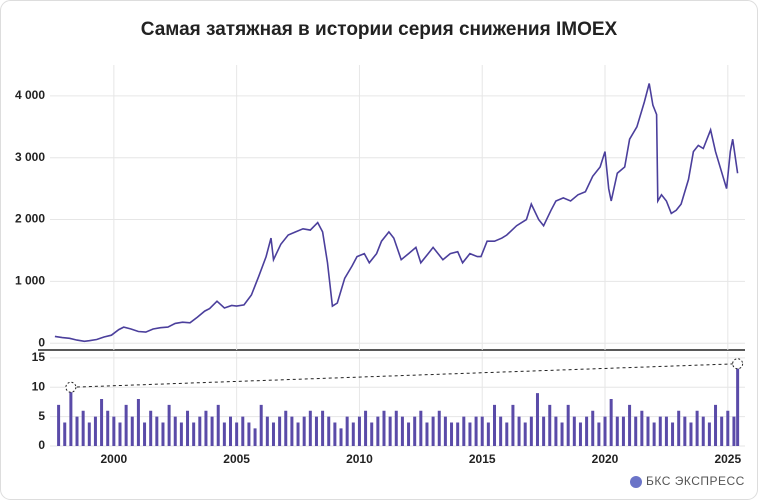  What do you see at coordinates (695, 481) in the screenshot?
I see `logo-text: БКС ЭКСПРЕСС` at bounding box center [695, 481].